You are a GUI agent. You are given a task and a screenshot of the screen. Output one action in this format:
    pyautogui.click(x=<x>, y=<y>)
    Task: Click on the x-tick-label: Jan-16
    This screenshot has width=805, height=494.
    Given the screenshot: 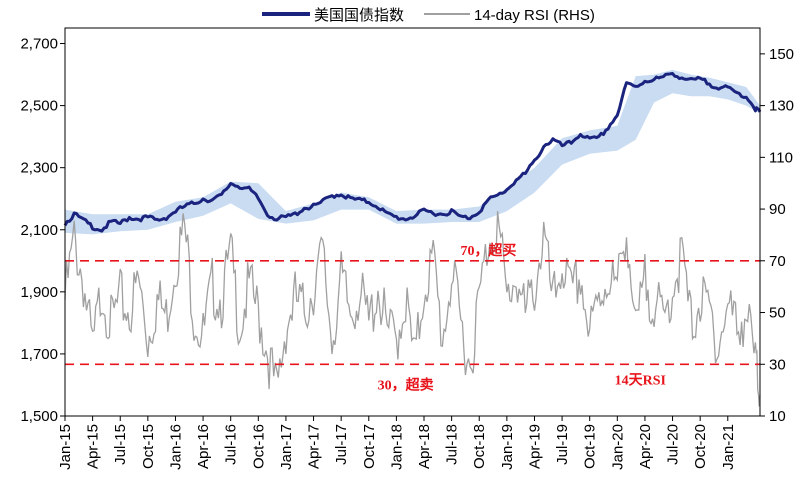 What is the action you would take?
    pyautogui.click(x=175, y=447)
    